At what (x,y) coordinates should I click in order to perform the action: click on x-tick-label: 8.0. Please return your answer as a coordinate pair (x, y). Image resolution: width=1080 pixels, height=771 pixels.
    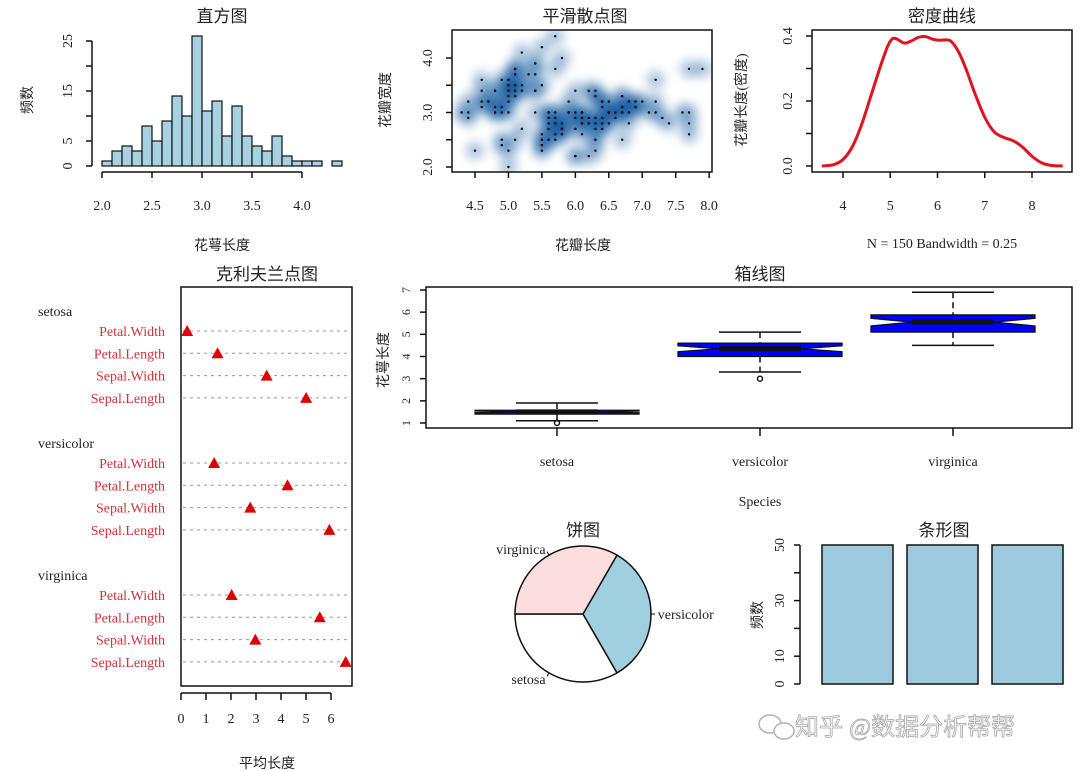
    Looking at the image, I should click on (709, 206).